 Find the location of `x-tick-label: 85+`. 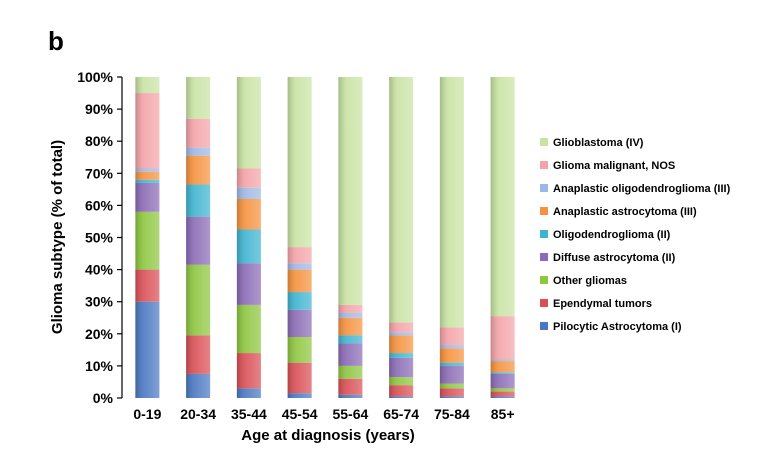

x-tick-label: 85+ is located at coordinates (503, 414).